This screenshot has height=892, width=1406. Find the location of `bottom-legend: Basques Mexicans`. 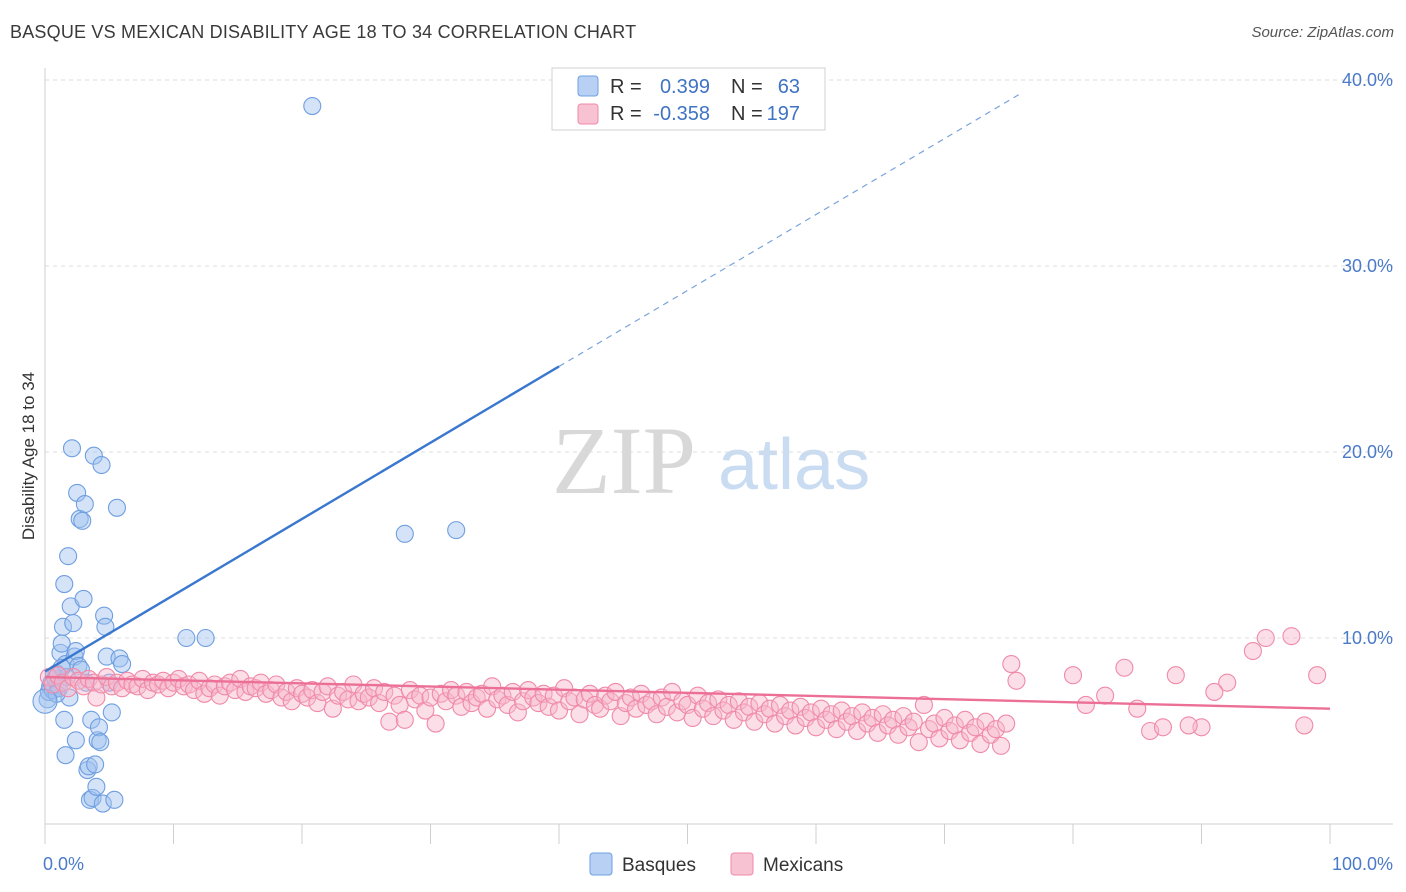

bottom-legend: Basques Mexicans is located at coordinates (716, 864).